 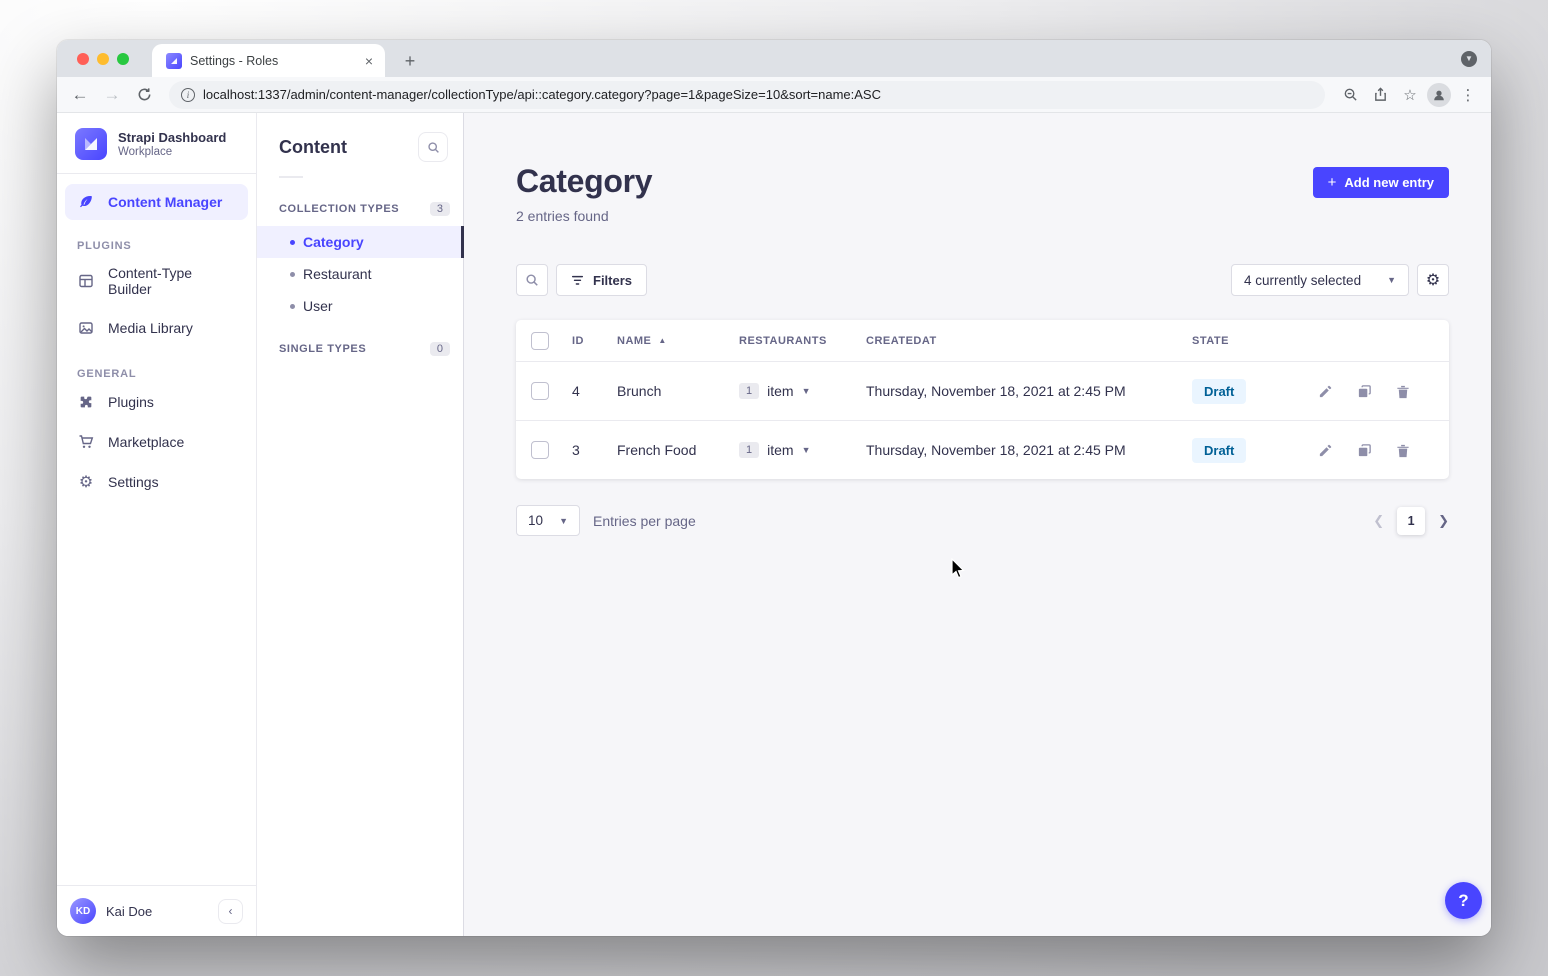 I want to click on sidebar-item-label: Marketplace, so click(x=146, y=442).